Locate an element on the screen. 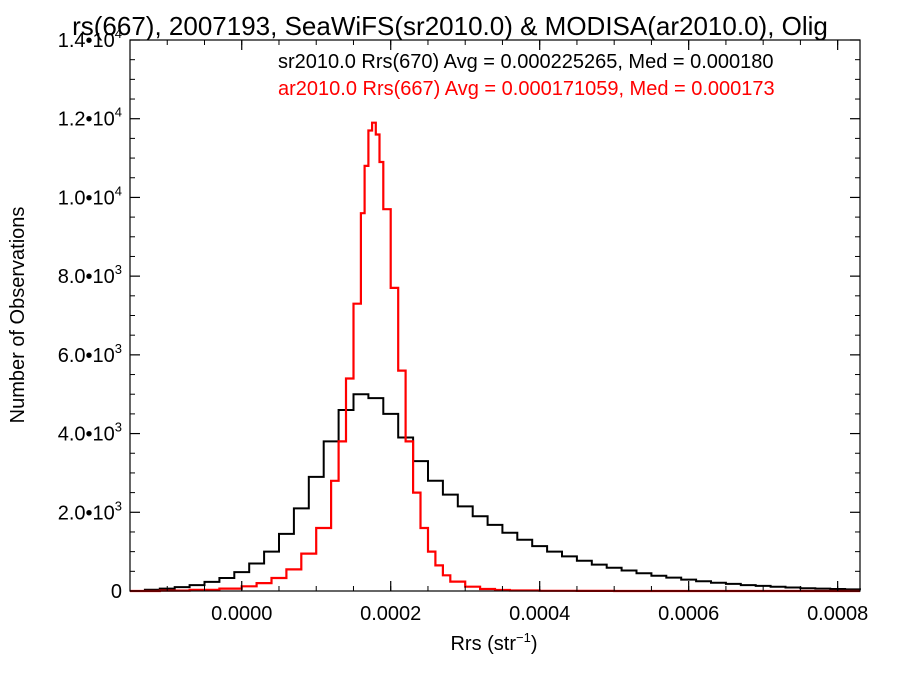 The width and height of the screenshot is (900, 675). y-tick-label-mantissa: 6.0•10 is located at coordinates (86, 356).